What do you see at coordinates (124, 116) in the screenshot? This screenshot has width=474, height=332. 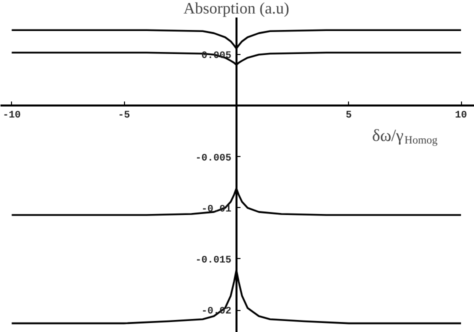 I see `x-tick-label: -5` at bounding box center [124, 116].